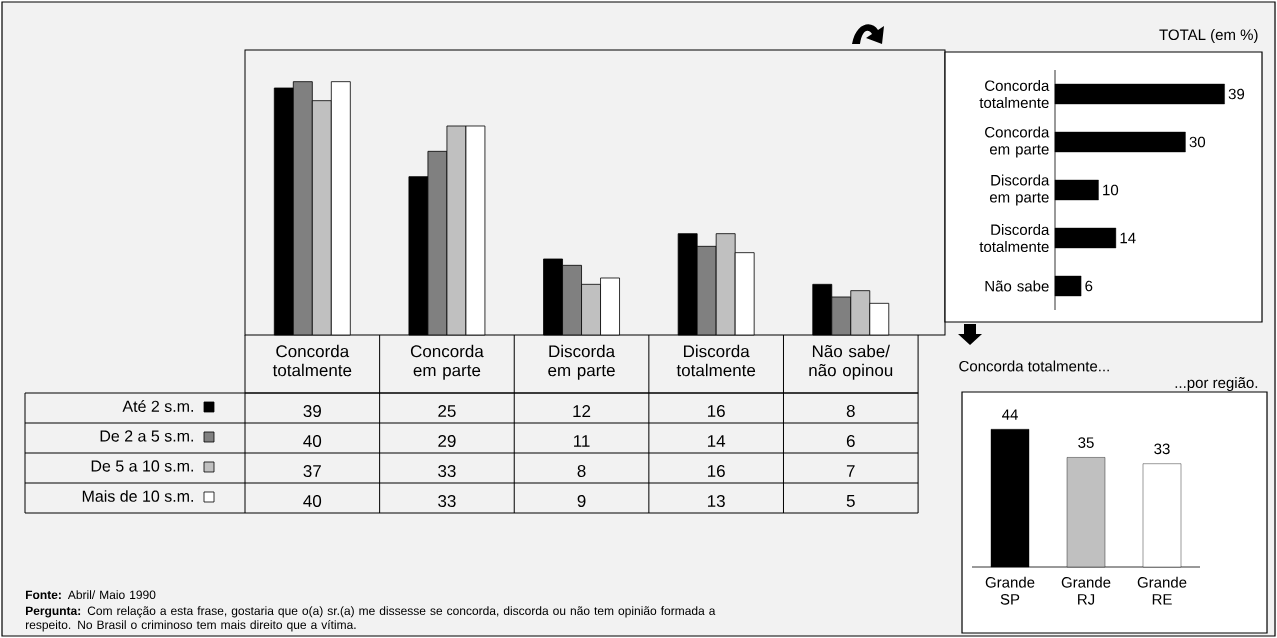  Describe the element at coordinates (142, 466) in the screenshot. I see `legend-label: De 5 a 10 s.m.` at that location.